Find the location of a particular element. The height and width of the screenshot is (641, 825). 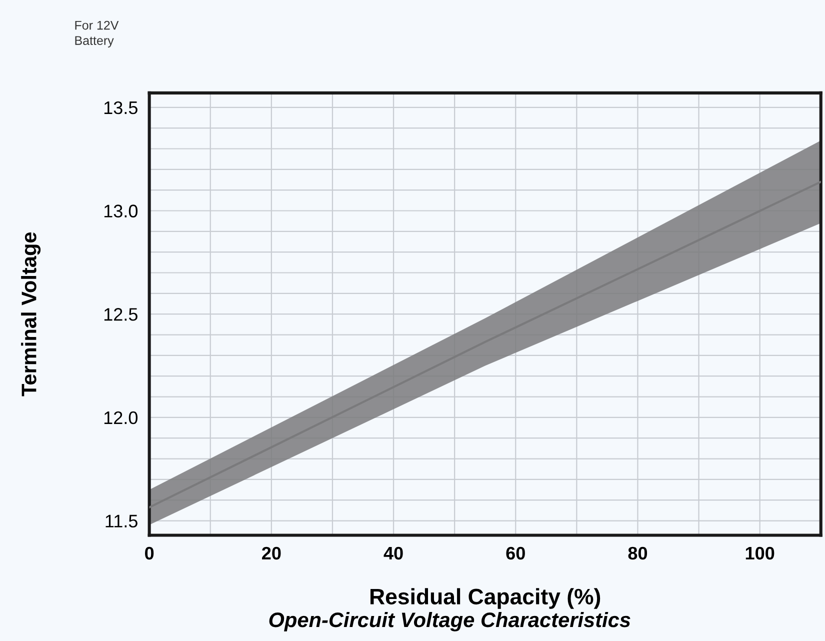

x-tick-label: 40 is located at coordinates (393, 553).